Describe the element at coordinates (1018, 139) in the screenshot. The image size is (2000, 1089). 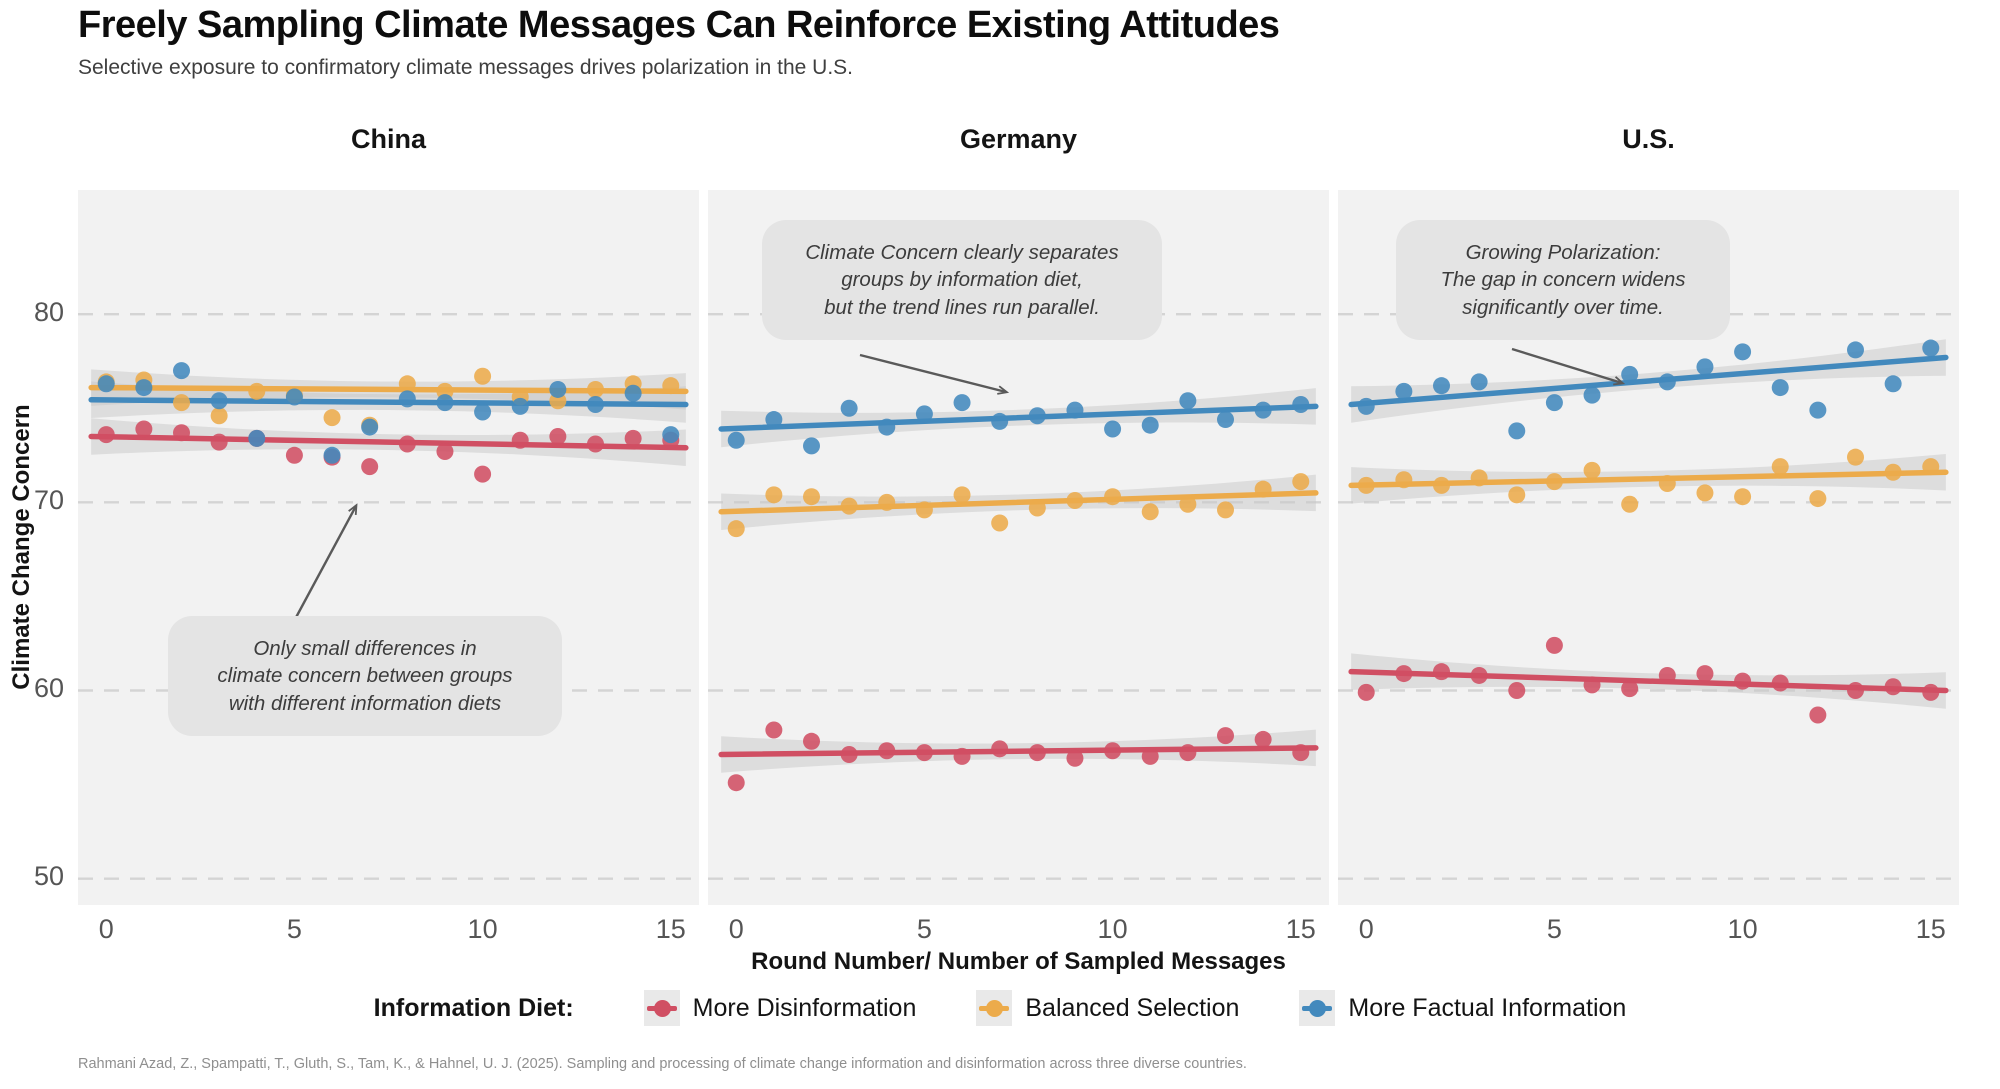
I see `facet-title-germany: Germany` at that location.